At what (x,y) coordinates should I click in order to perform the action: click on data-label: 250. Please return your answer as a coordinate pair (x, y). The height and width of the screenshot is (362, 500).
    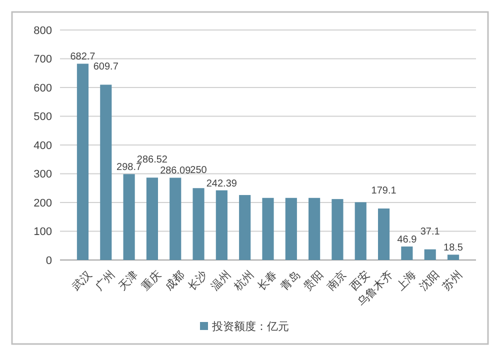
    Looking at the image, I should click on (199, 170).